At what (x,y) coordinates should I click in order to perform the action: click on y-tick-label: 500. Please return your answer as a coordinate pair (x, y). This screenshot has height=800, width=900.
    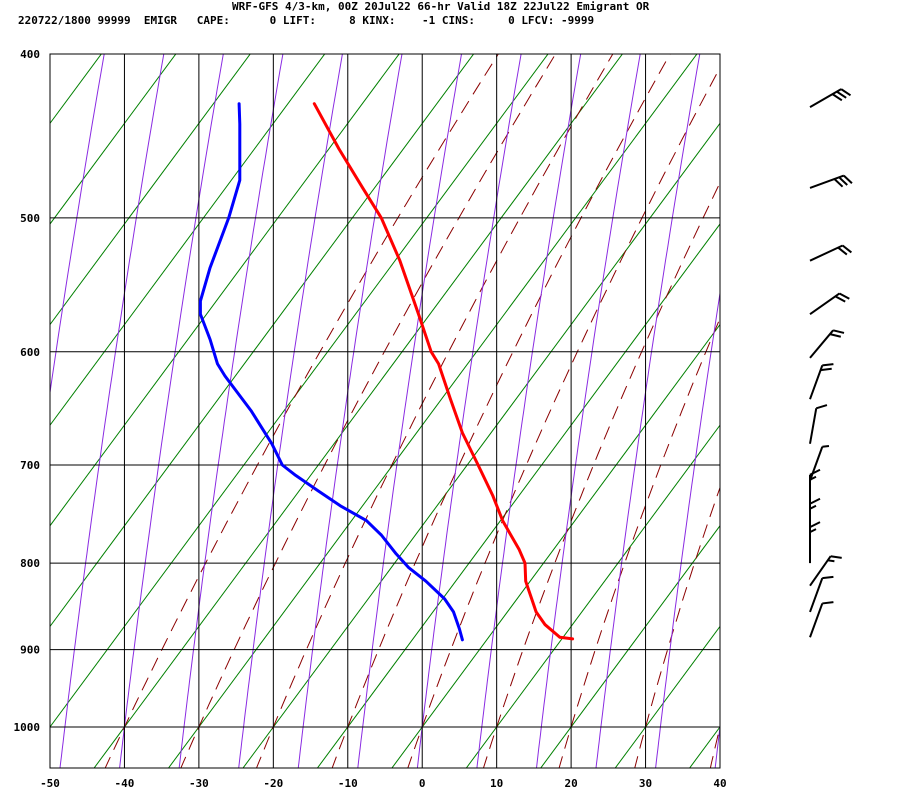
    Looking at the image, I should click on (30, 218).